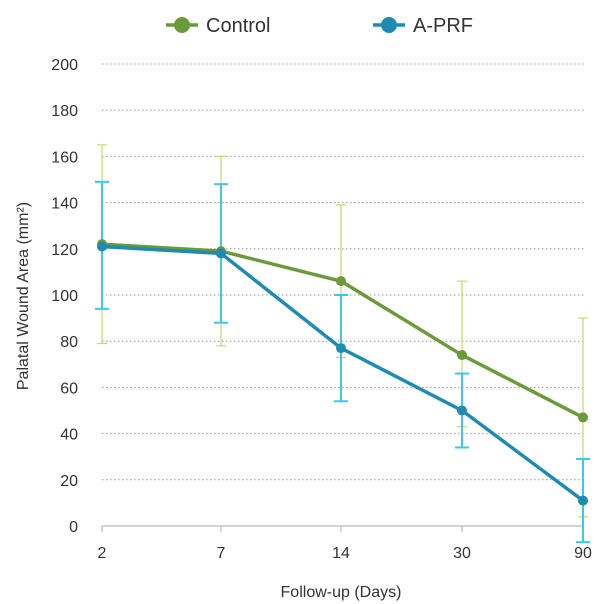 Image resolution: width=599 pixels, height=604 pixels. I want to click on legend-label-a-prf: A-PRF, so click(443, 26).